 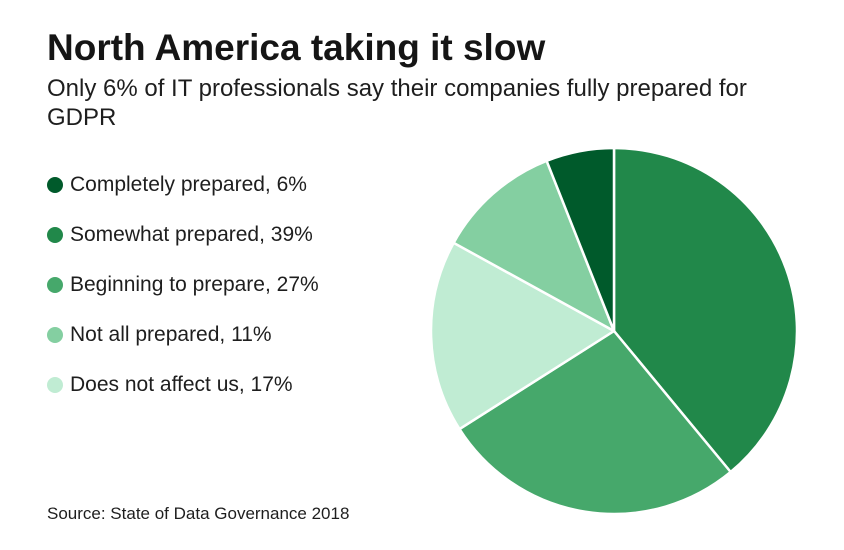 I want to click on legend-swatch-not-all-prepared, so click(x=55, y=335).